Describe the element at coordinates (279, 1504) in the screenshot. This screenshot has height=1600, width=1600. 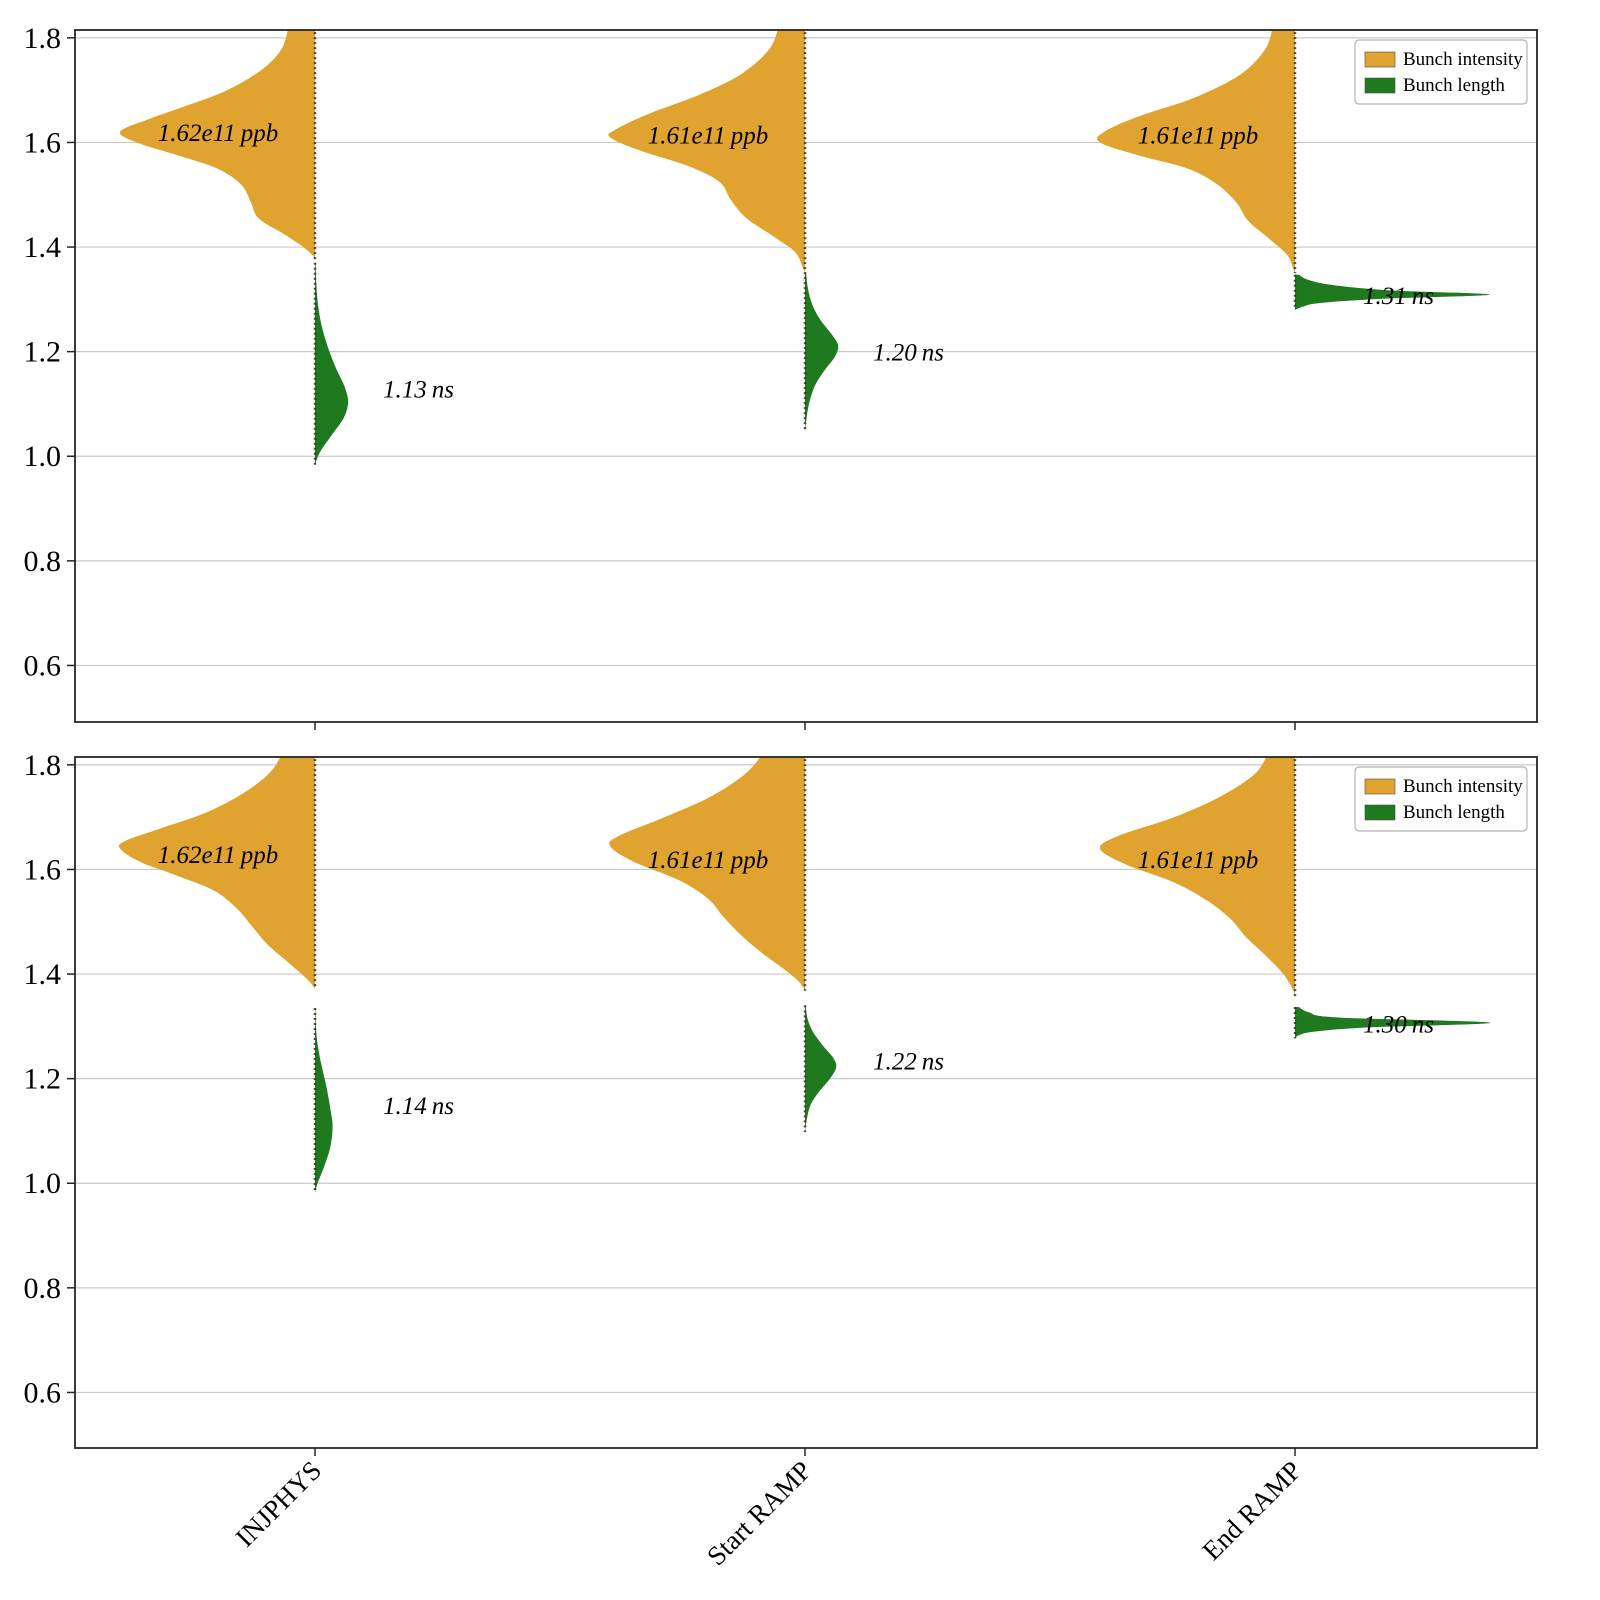
I see `x-tick-label: INJPHYS` at that location.